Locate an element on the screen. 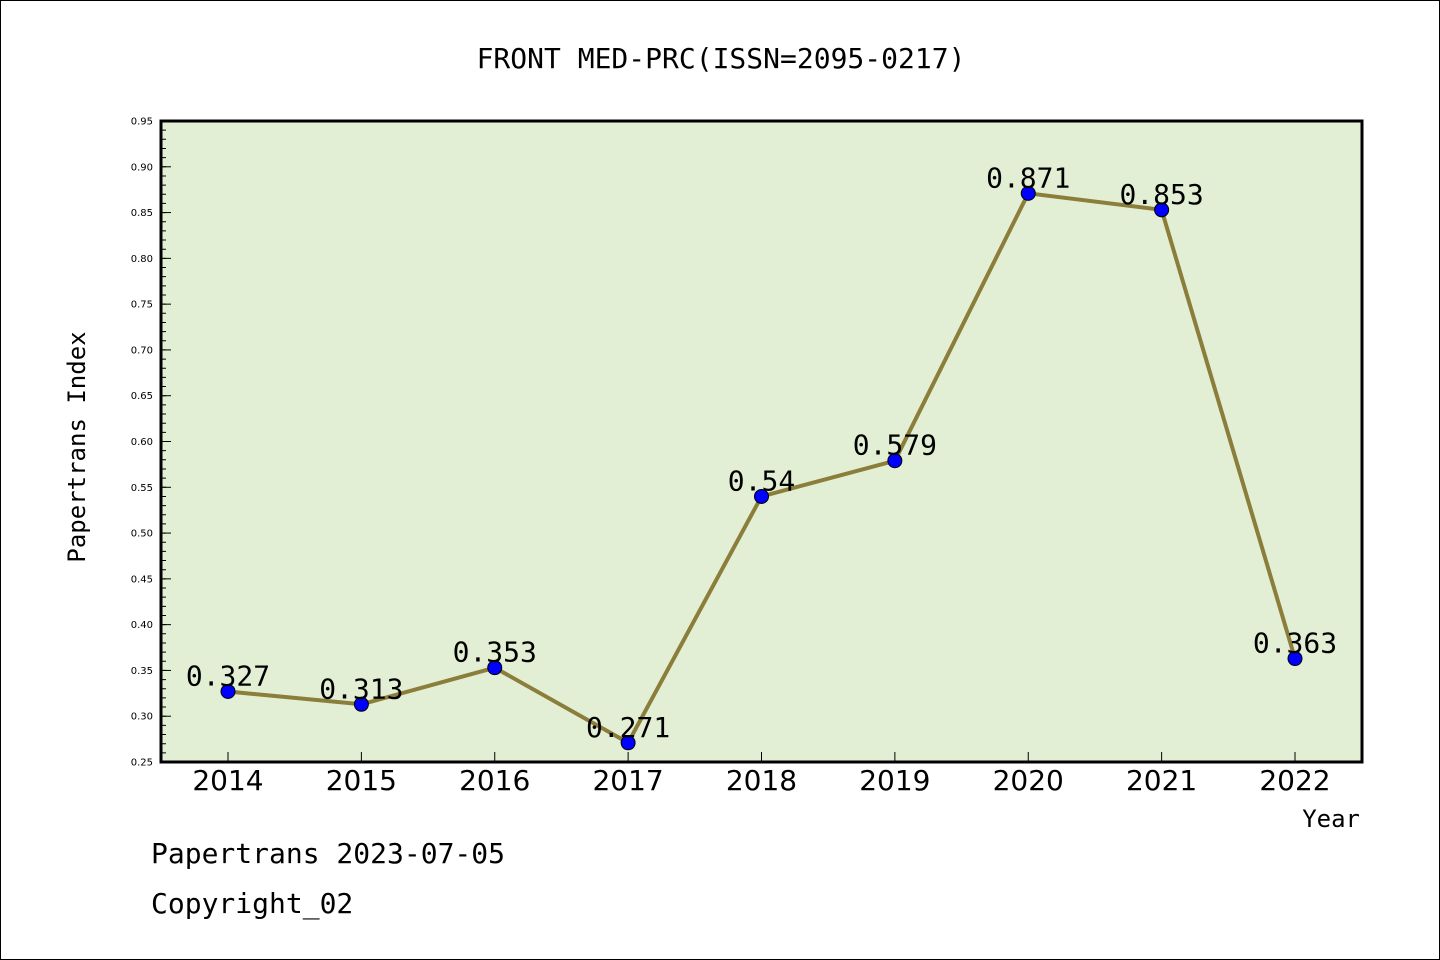 The height and width of the screenshot is (960, 1440). data-label: 0.579 is located at coordinates (895, 445).